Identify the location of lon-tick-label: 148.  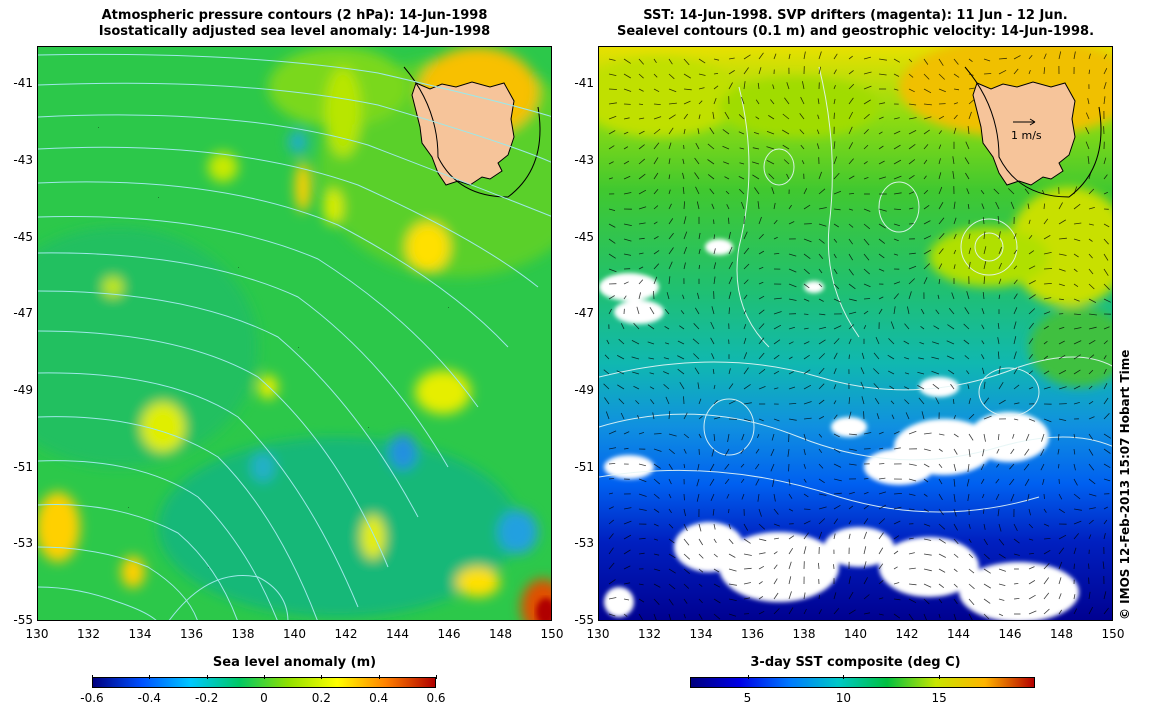
(1061, 634).